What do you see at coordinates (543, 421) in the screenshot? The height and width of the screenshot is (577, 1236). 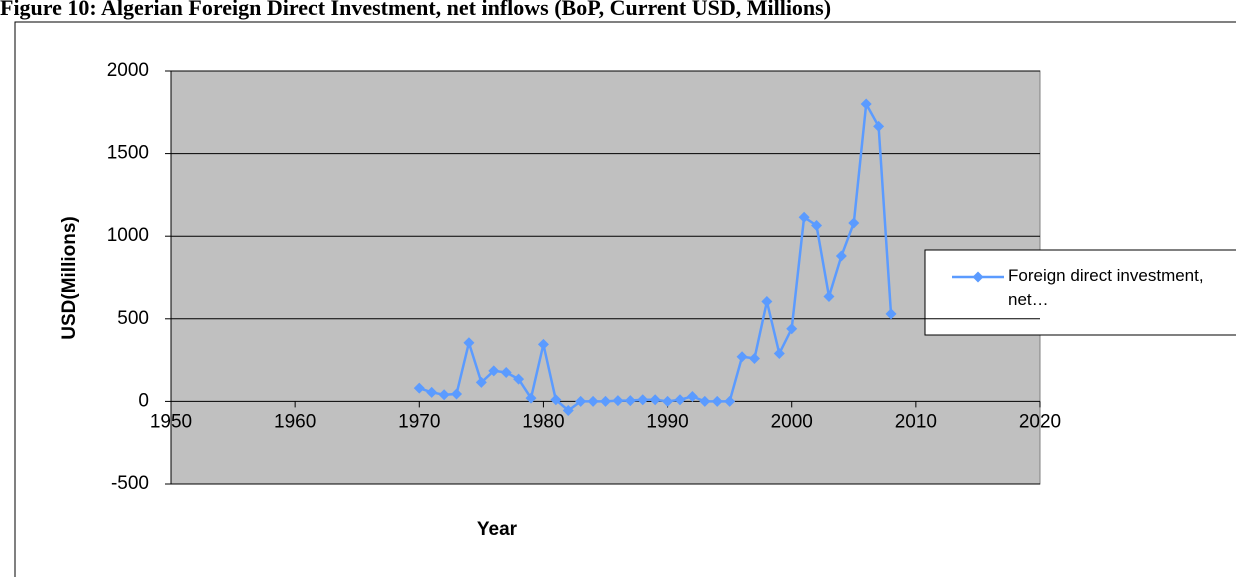 I see `x-tick-label: 1980` at bounding box center [543, 421].